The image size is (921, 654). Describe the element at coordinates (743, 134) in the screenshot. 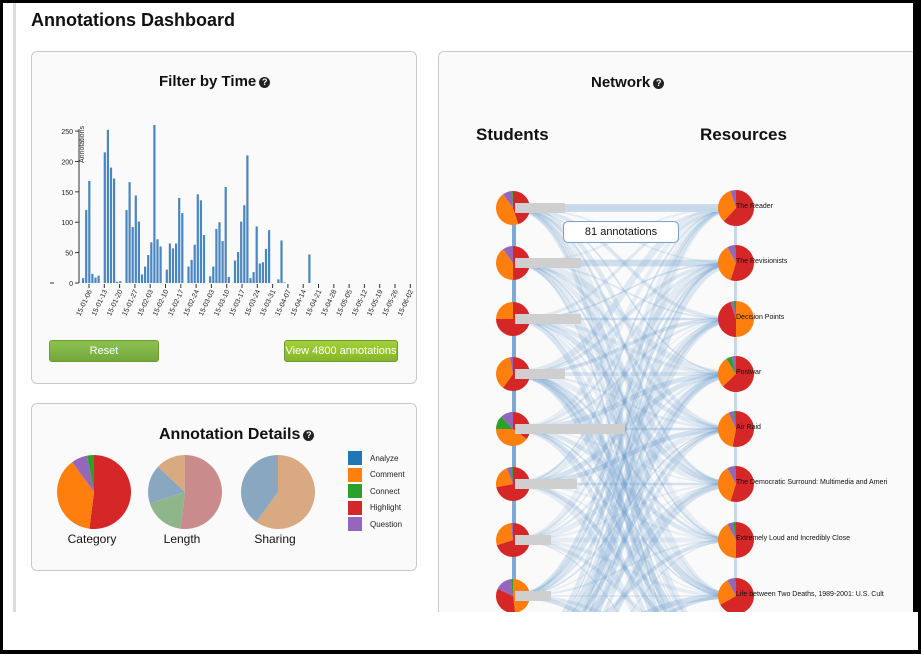

I see `resources-heading: Resources` at that location.